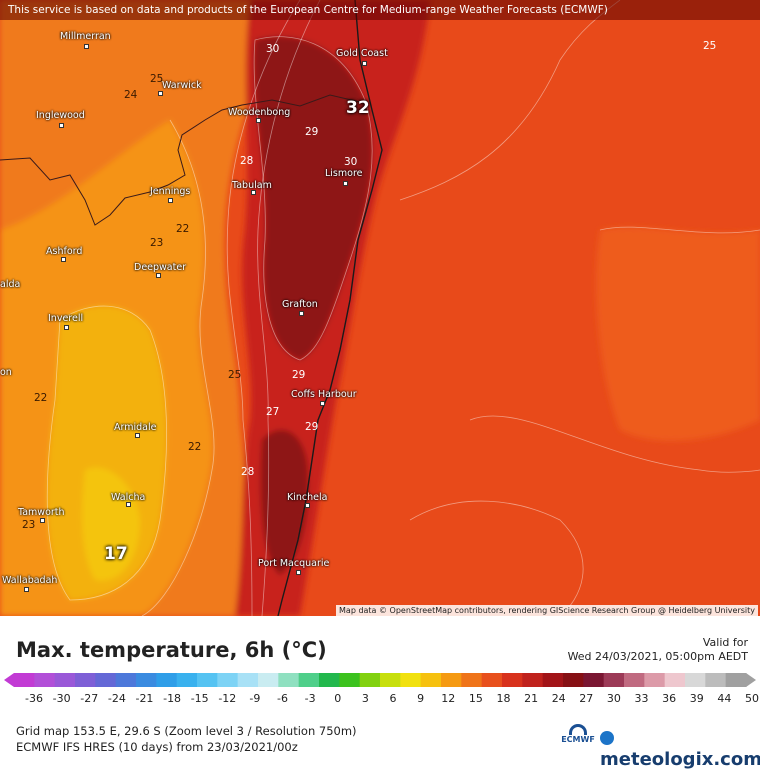 This screenshot has height=770, width=760. What do you see at coordinates (160, 267) in the screenshot?
I see `city-label-deepwater: Deepwater` at bounding box center [160, 267].